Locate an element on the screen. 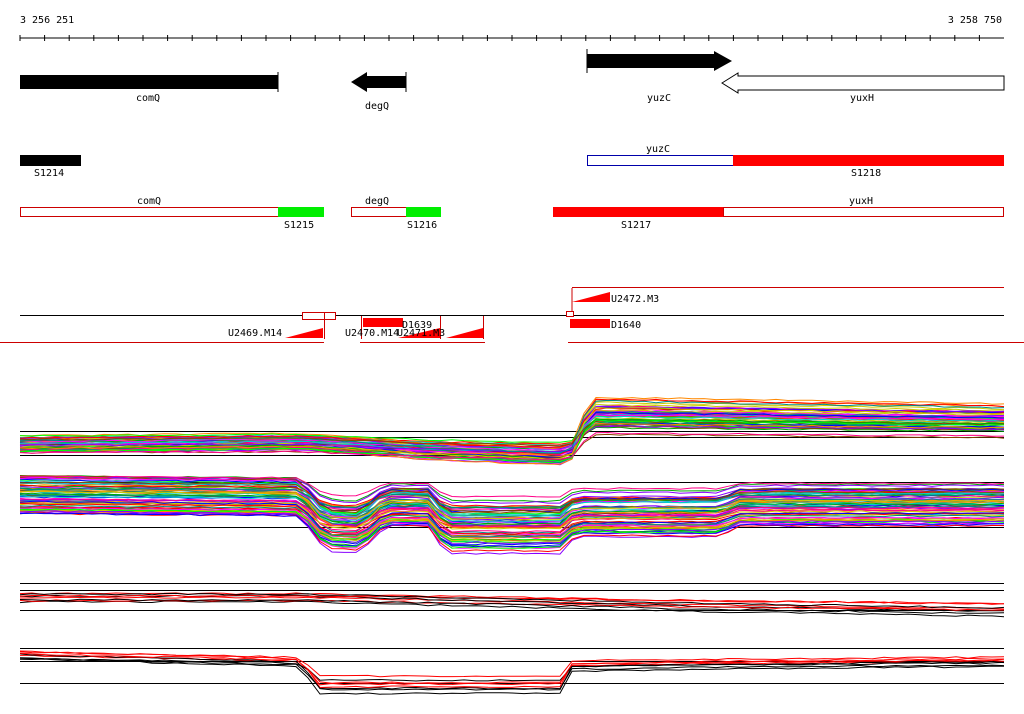  feature-d1639-label: D1639 is located at coordinates (417, 325).